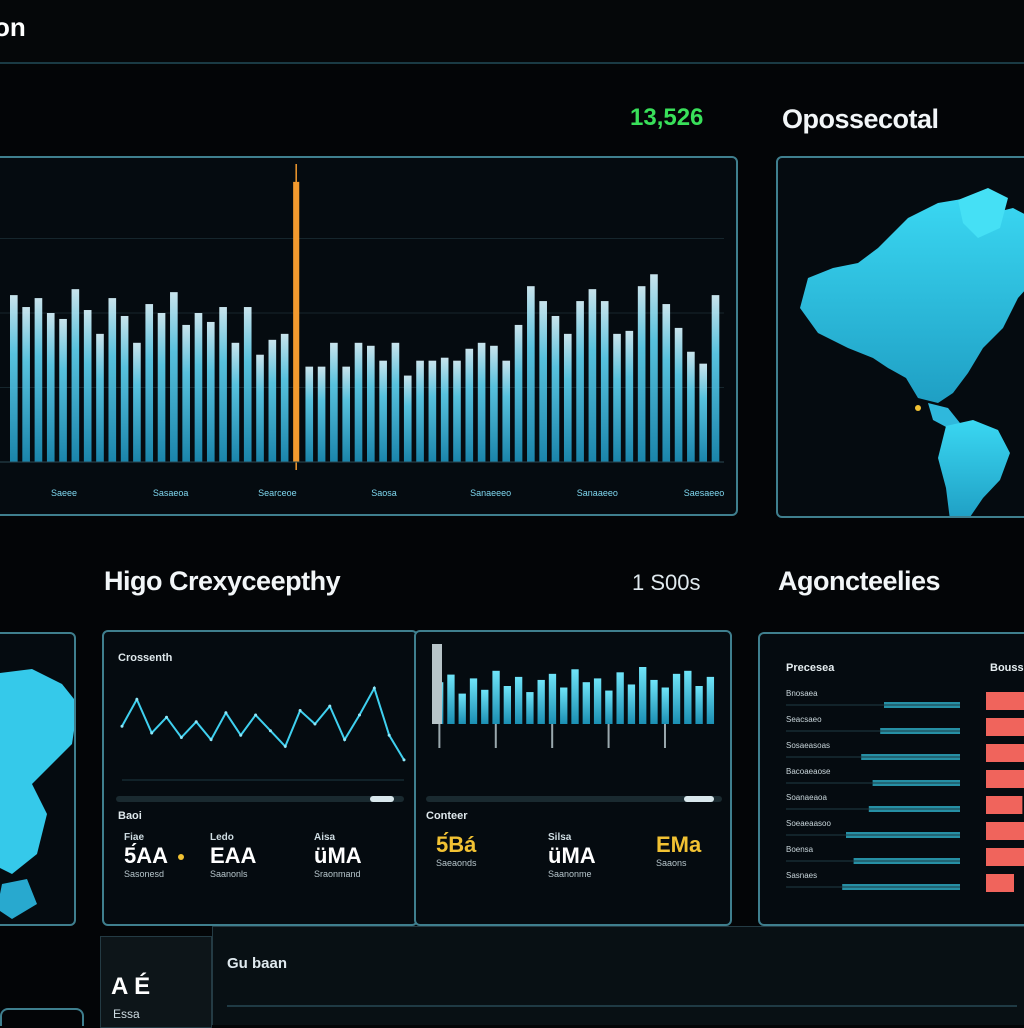 This screenshot has width=1024, height=1028. What do you see at coordinates (618, 975) in the screenshot?
I see `bottom-panel: Gu baan` at bounding box center [618, 975].